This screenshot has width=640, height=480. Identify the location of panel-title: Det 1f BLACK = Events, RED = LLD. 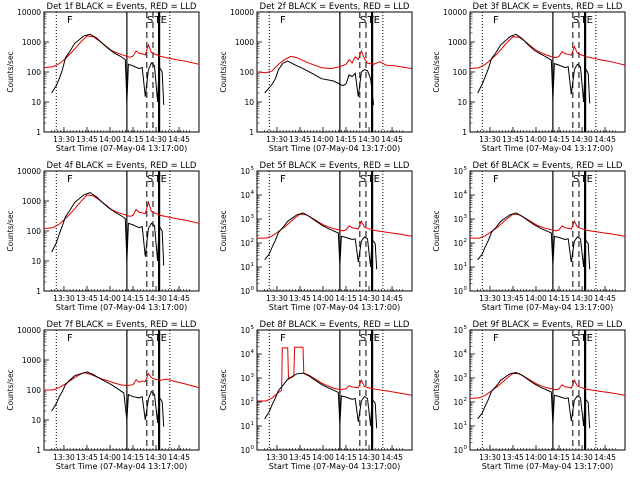
(122, 7).